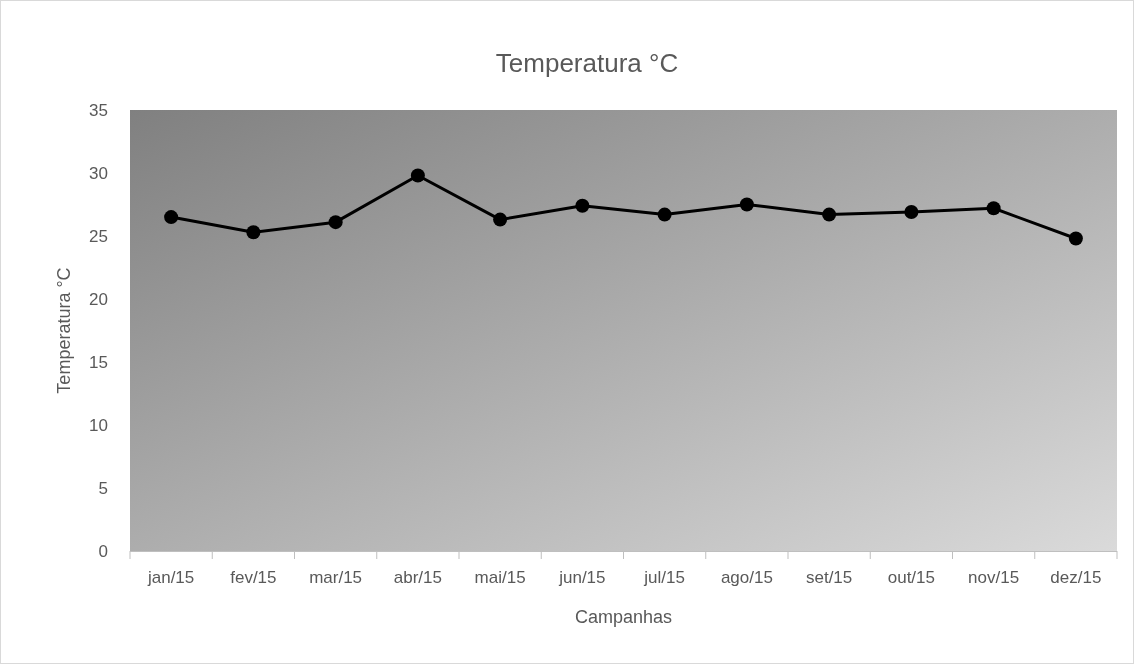  Describe the element at coordinates (170, 577) in the screenshot. I see `x-tick-label: jan/15` at that location.